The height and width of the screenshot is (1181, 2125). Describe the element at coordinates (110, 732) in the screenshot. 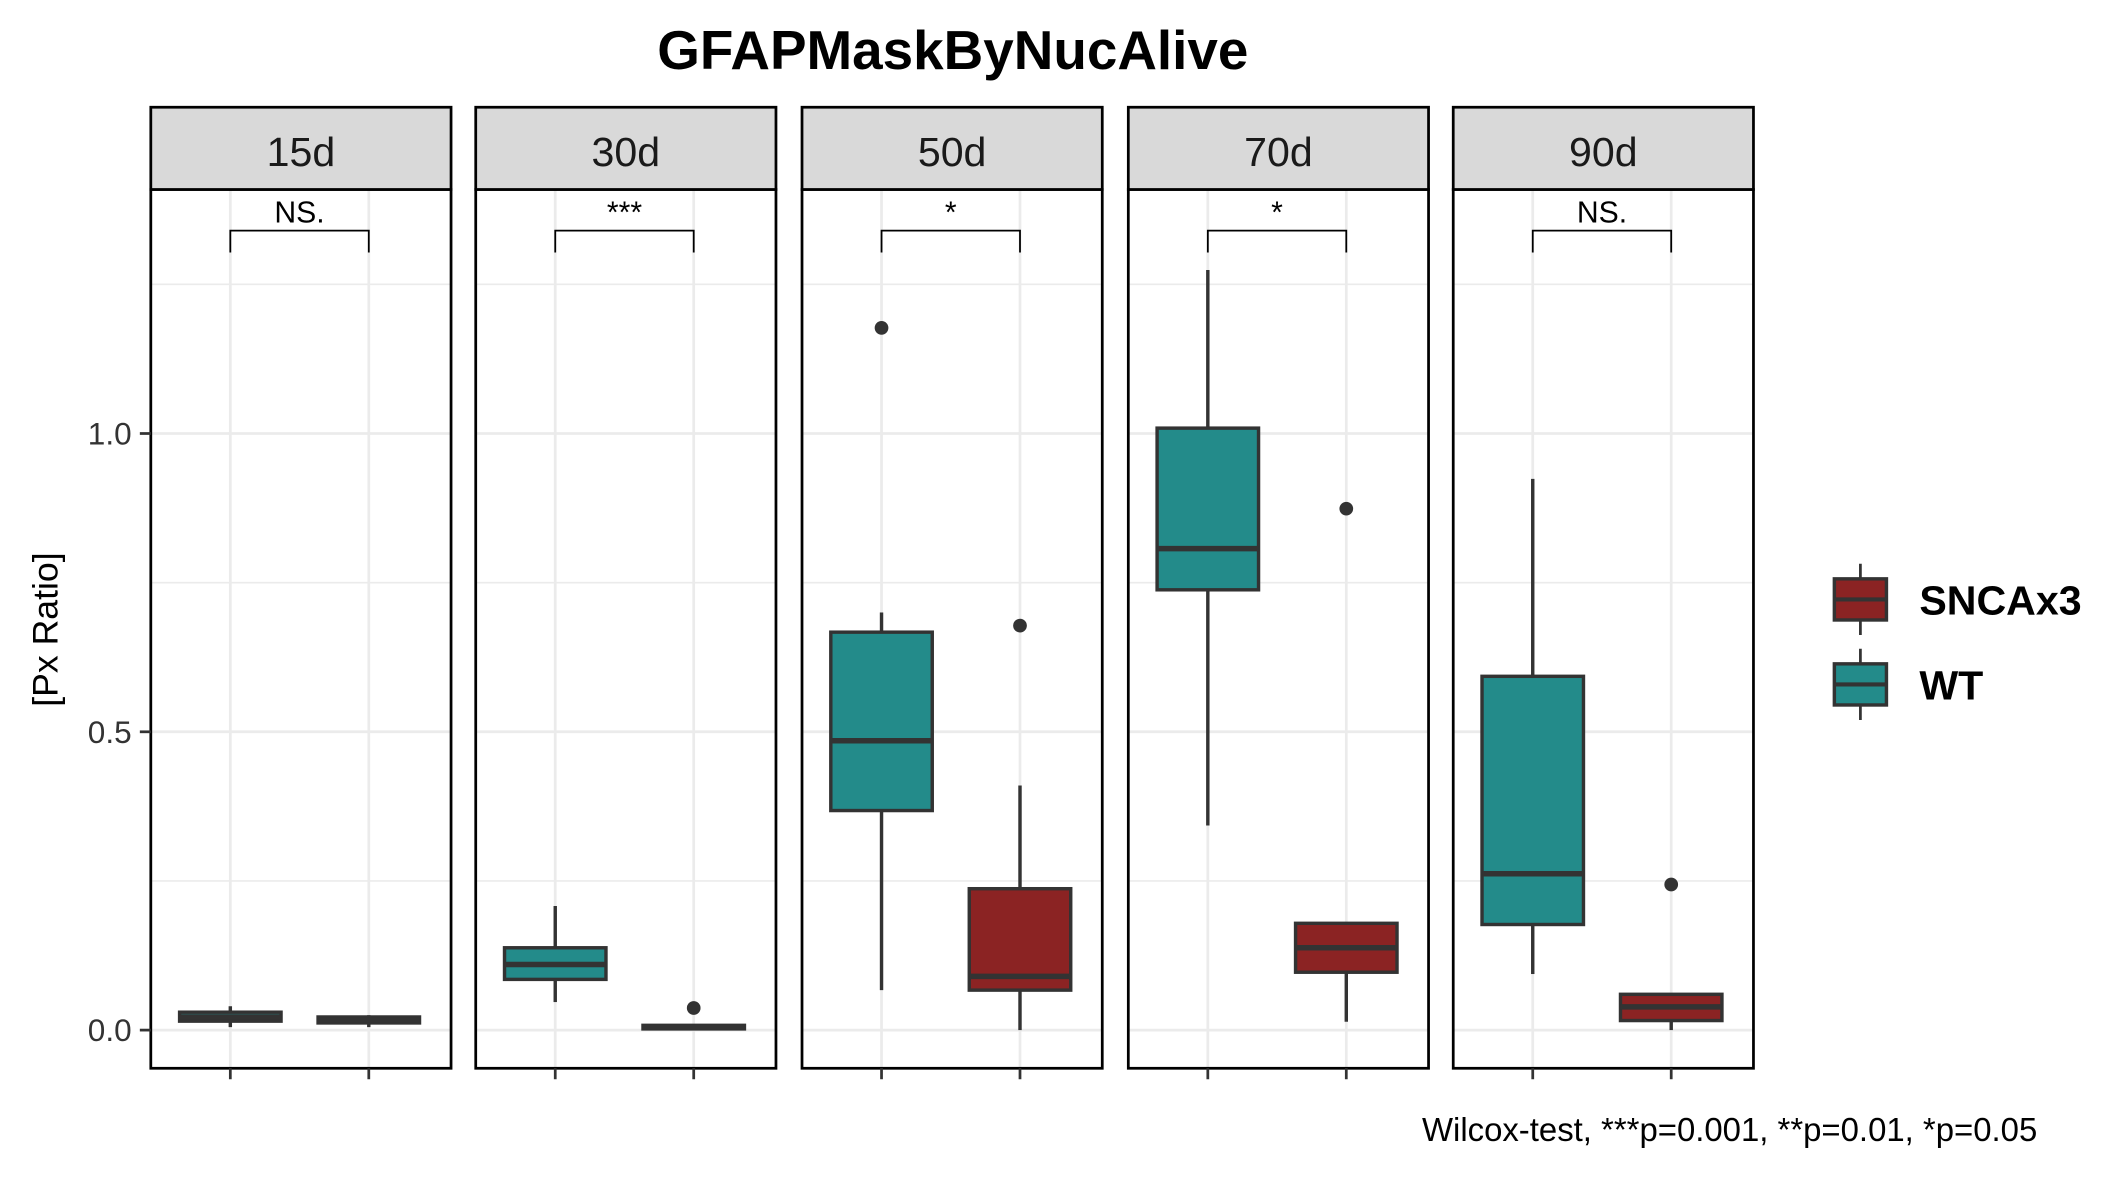

I see `y-tick-label: 0.5` at that location.